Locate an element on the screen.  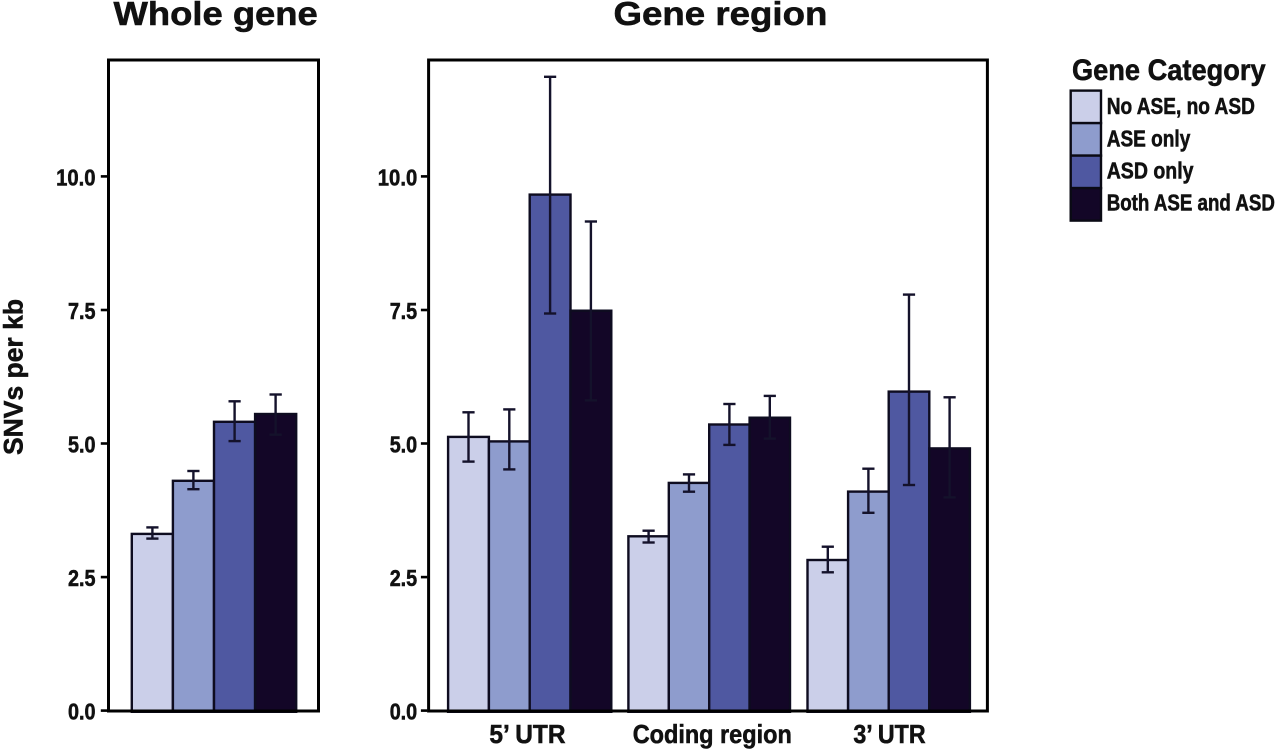
svg-text: Whole gene is located at coordinates (216, 16).